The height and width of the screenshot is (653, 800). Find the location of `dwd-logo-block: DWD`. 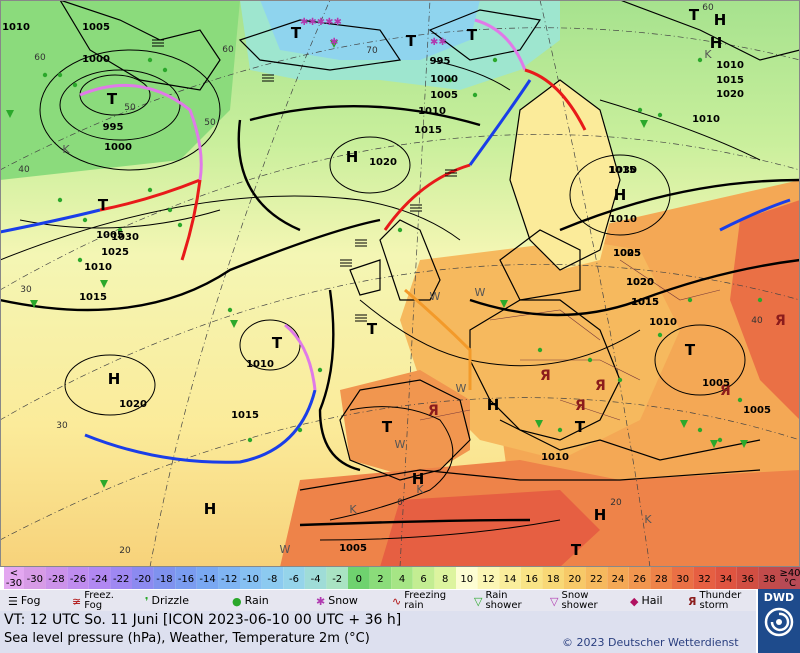

dwd-logo-block: DWD is located at coordinates (779, 621).